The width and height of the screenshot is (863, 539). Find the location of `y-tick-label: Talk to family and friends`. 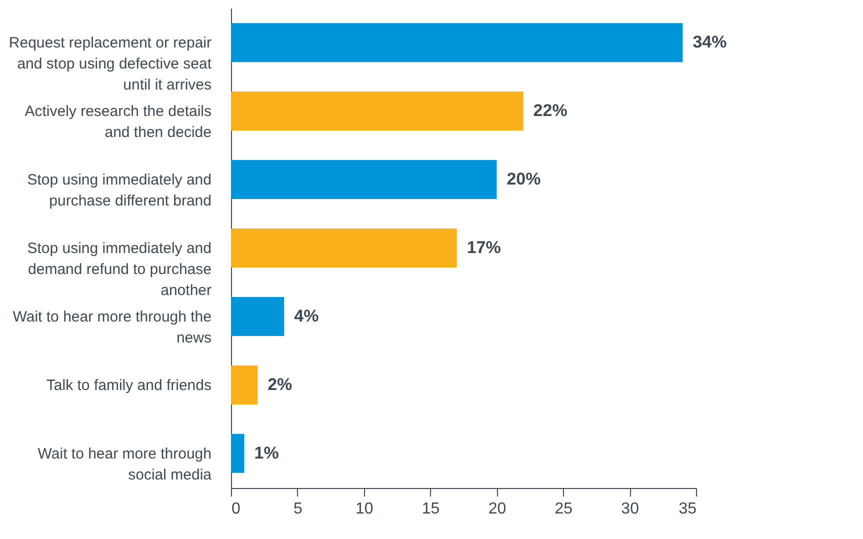

y-tick-label: Talk to family and friends is located at coordinates (129, 385).